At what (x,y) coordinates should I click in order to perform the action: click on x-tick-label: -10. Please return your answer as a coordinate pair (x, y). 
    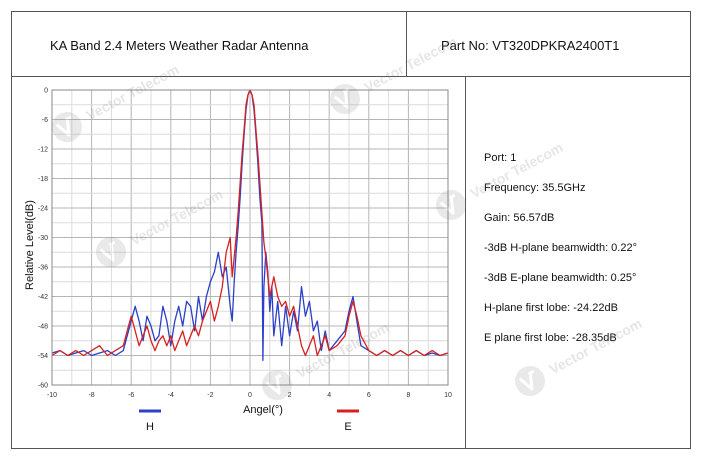
    Looking at the image, I should click on (52, 395).